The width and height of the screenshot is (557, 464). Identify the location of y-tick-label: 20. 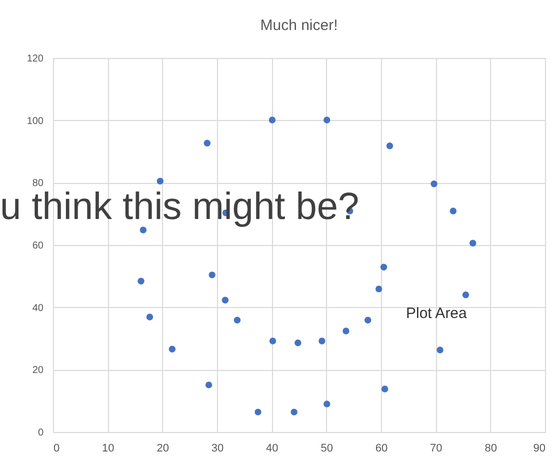
(38, 370).